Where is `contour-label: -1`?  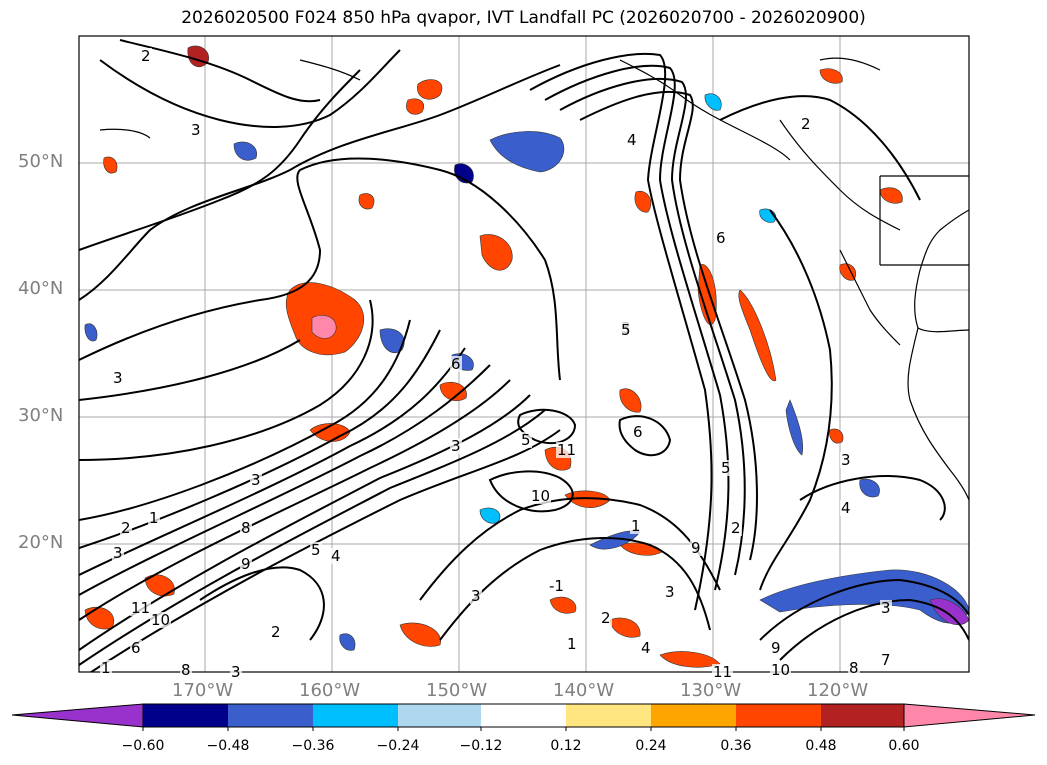 contour-label: -1 is located at coordinates (556, 586).